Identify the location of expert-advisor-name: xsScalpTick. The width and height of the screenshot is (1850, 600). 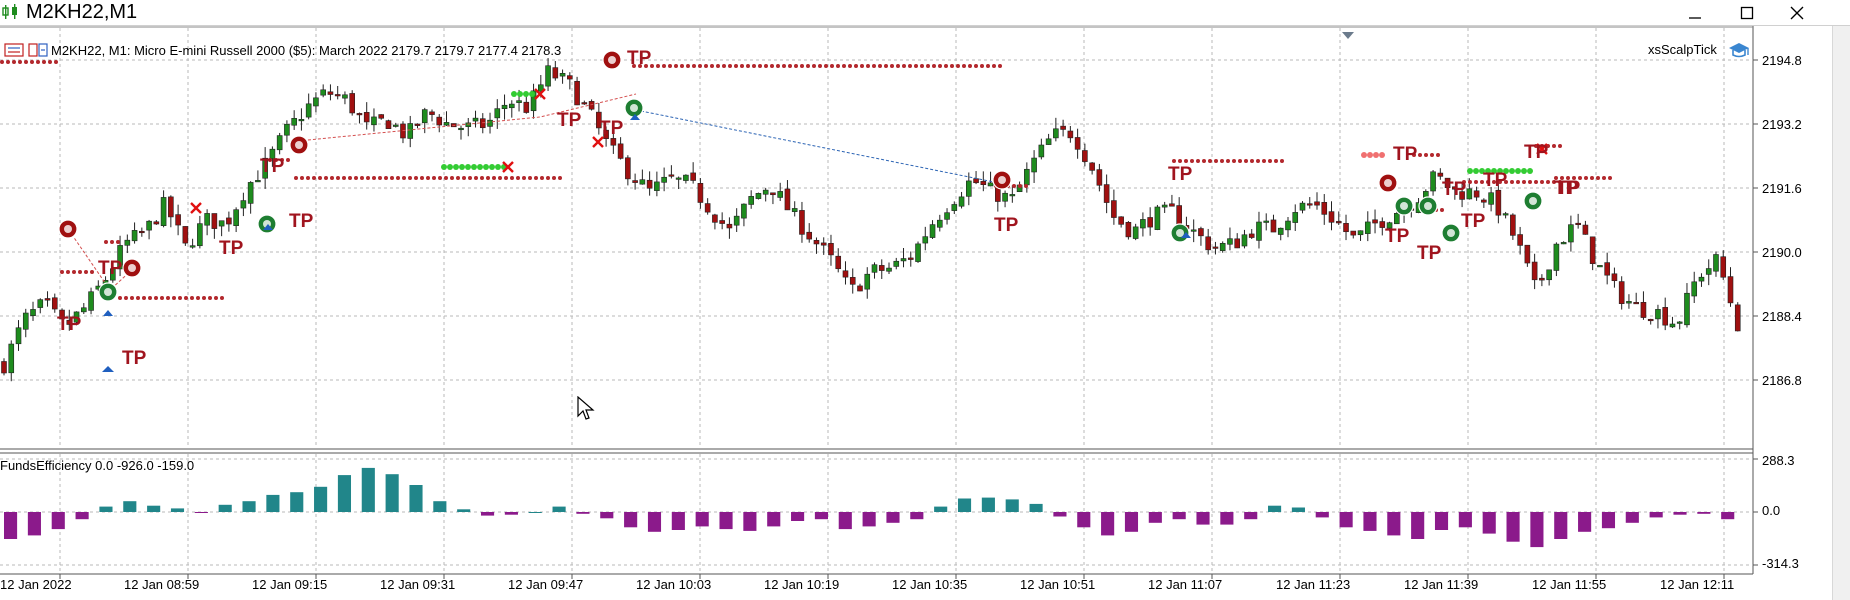
(1682, 49).